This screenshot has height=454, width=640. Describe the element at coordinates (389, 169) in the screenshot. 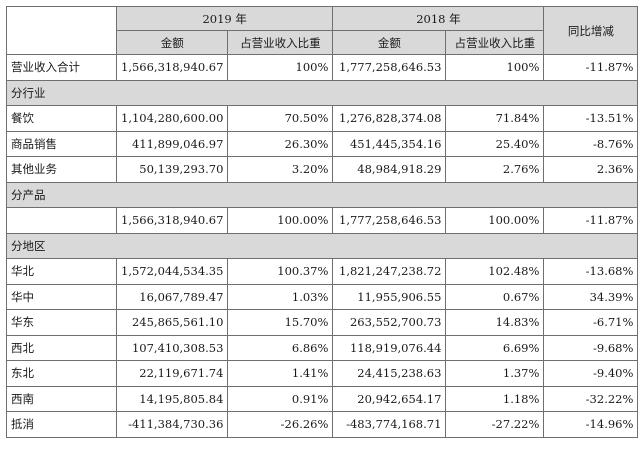

I see `amount-2018: 48,984,918.29` at that location.